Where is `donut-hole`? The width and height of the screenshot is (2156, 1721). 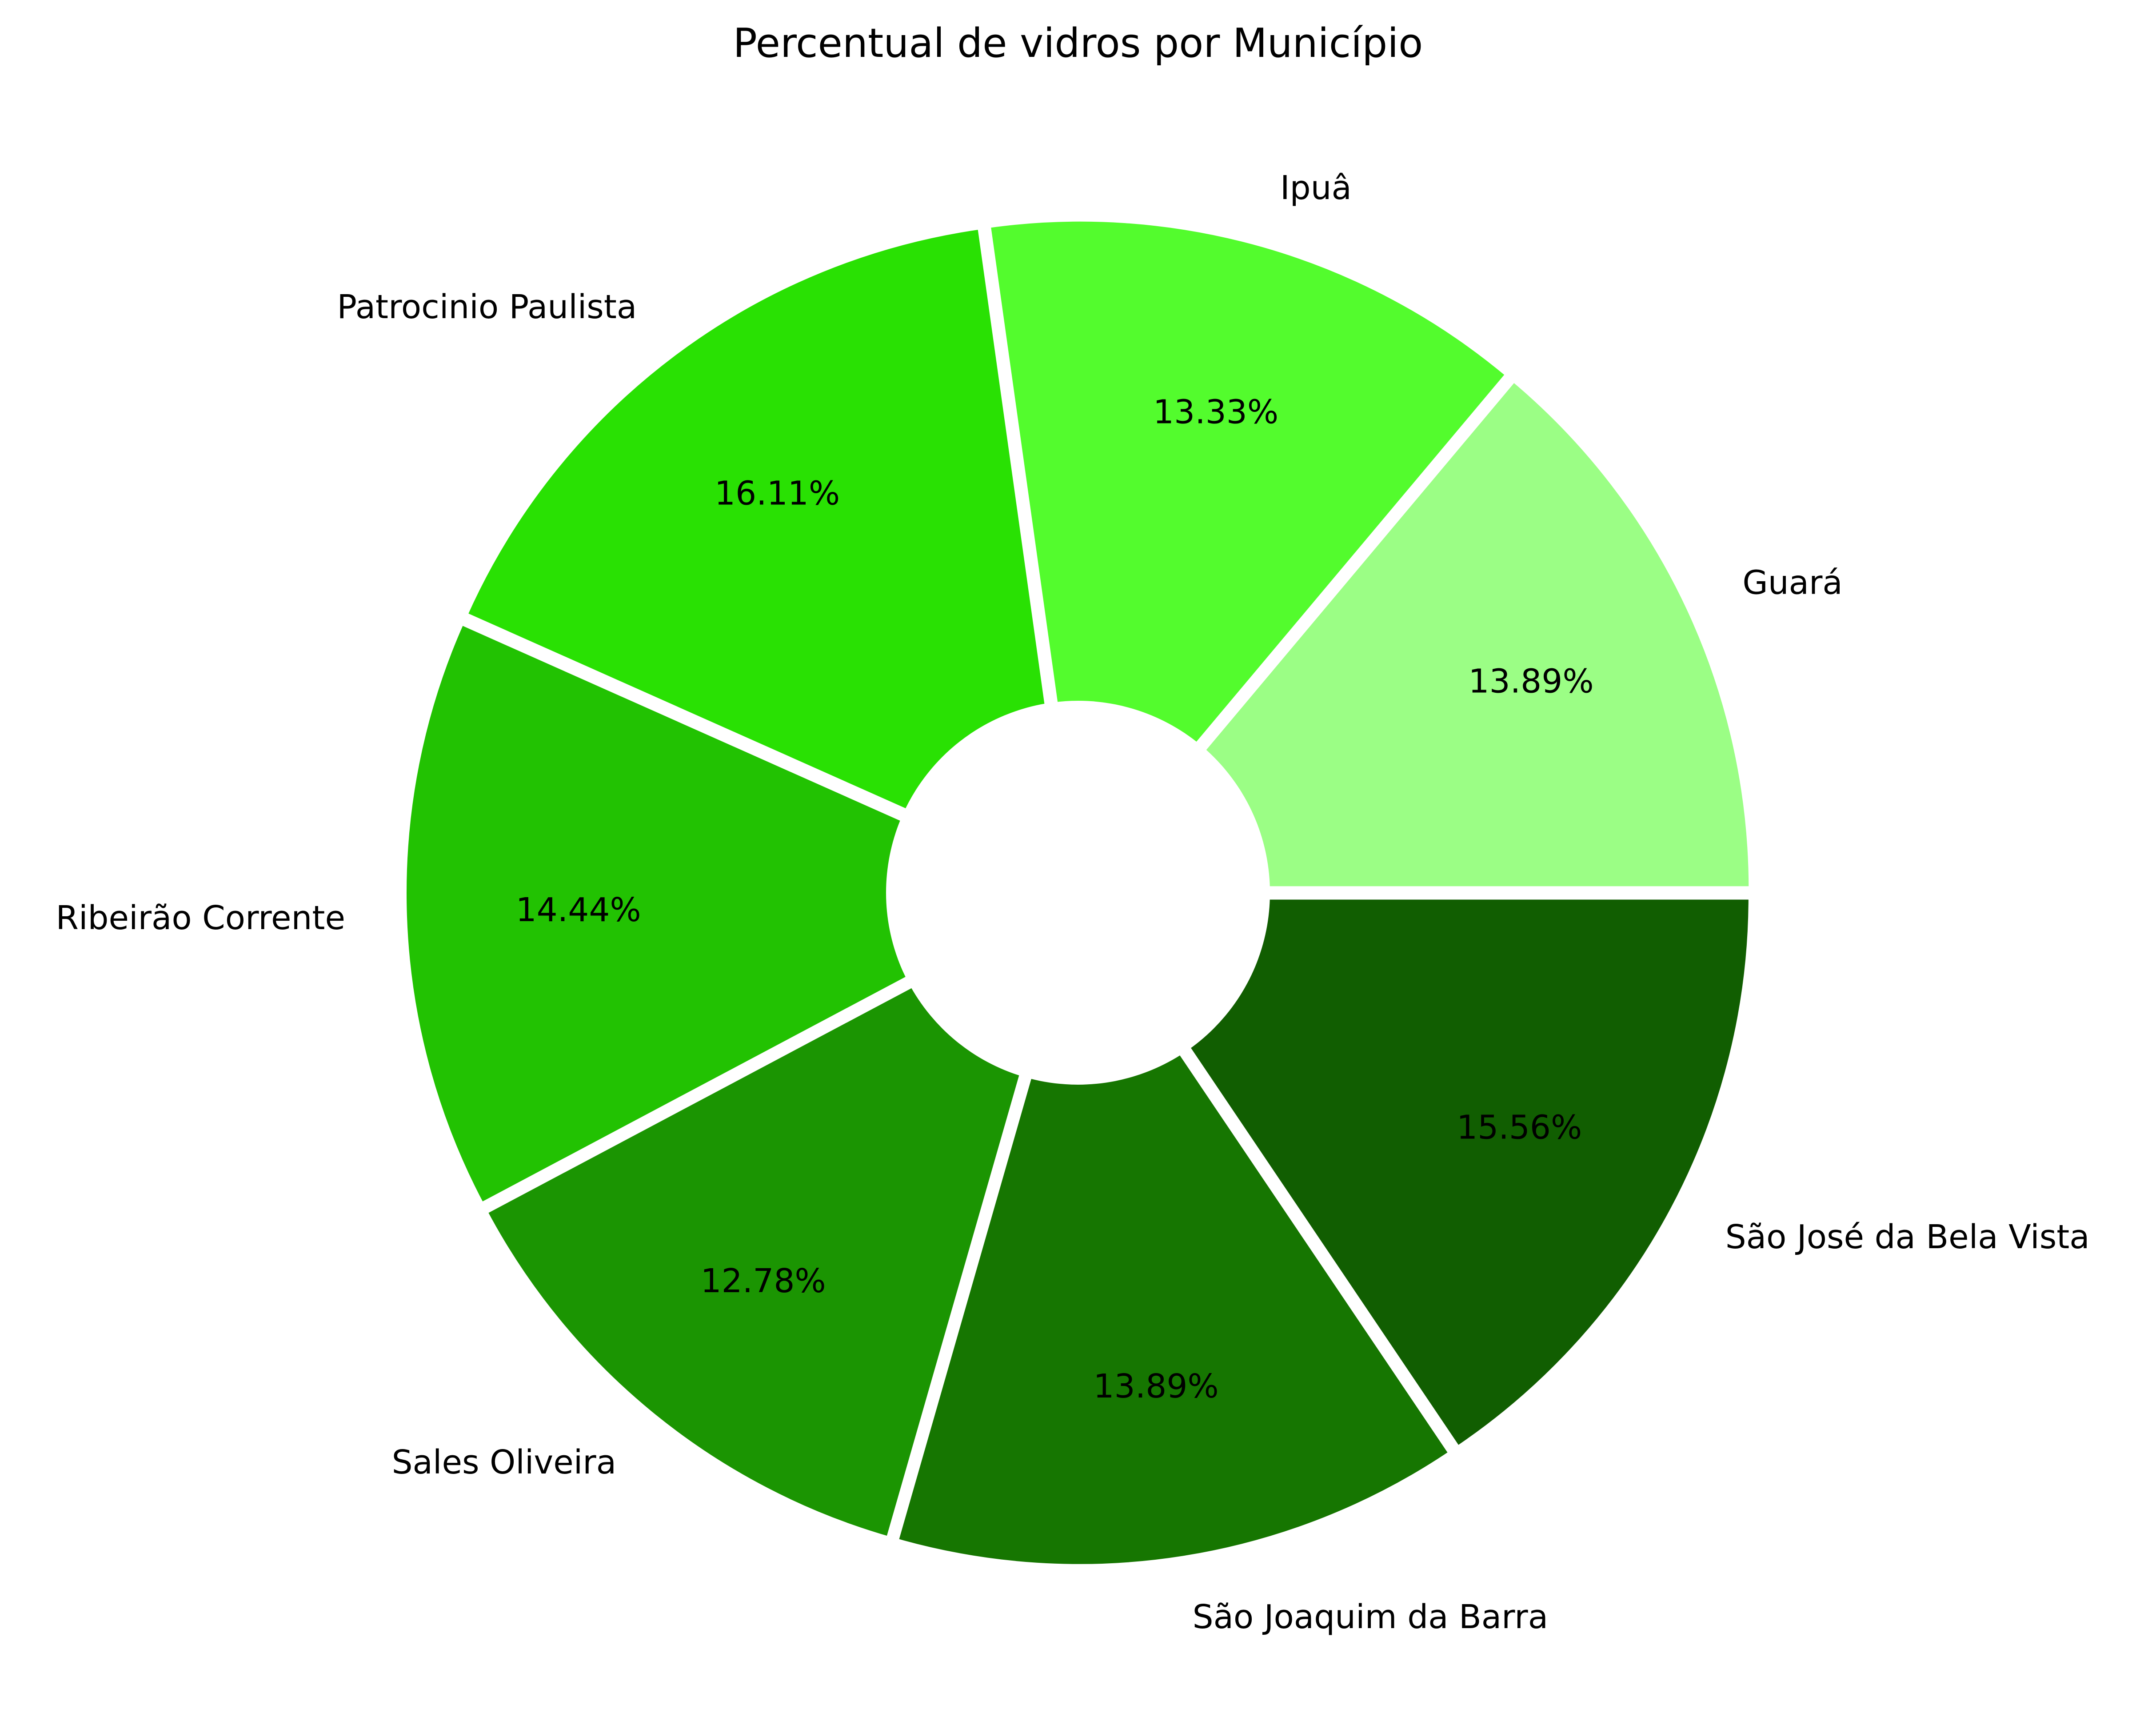 donut-hole is located at coordinates (1078, 893).